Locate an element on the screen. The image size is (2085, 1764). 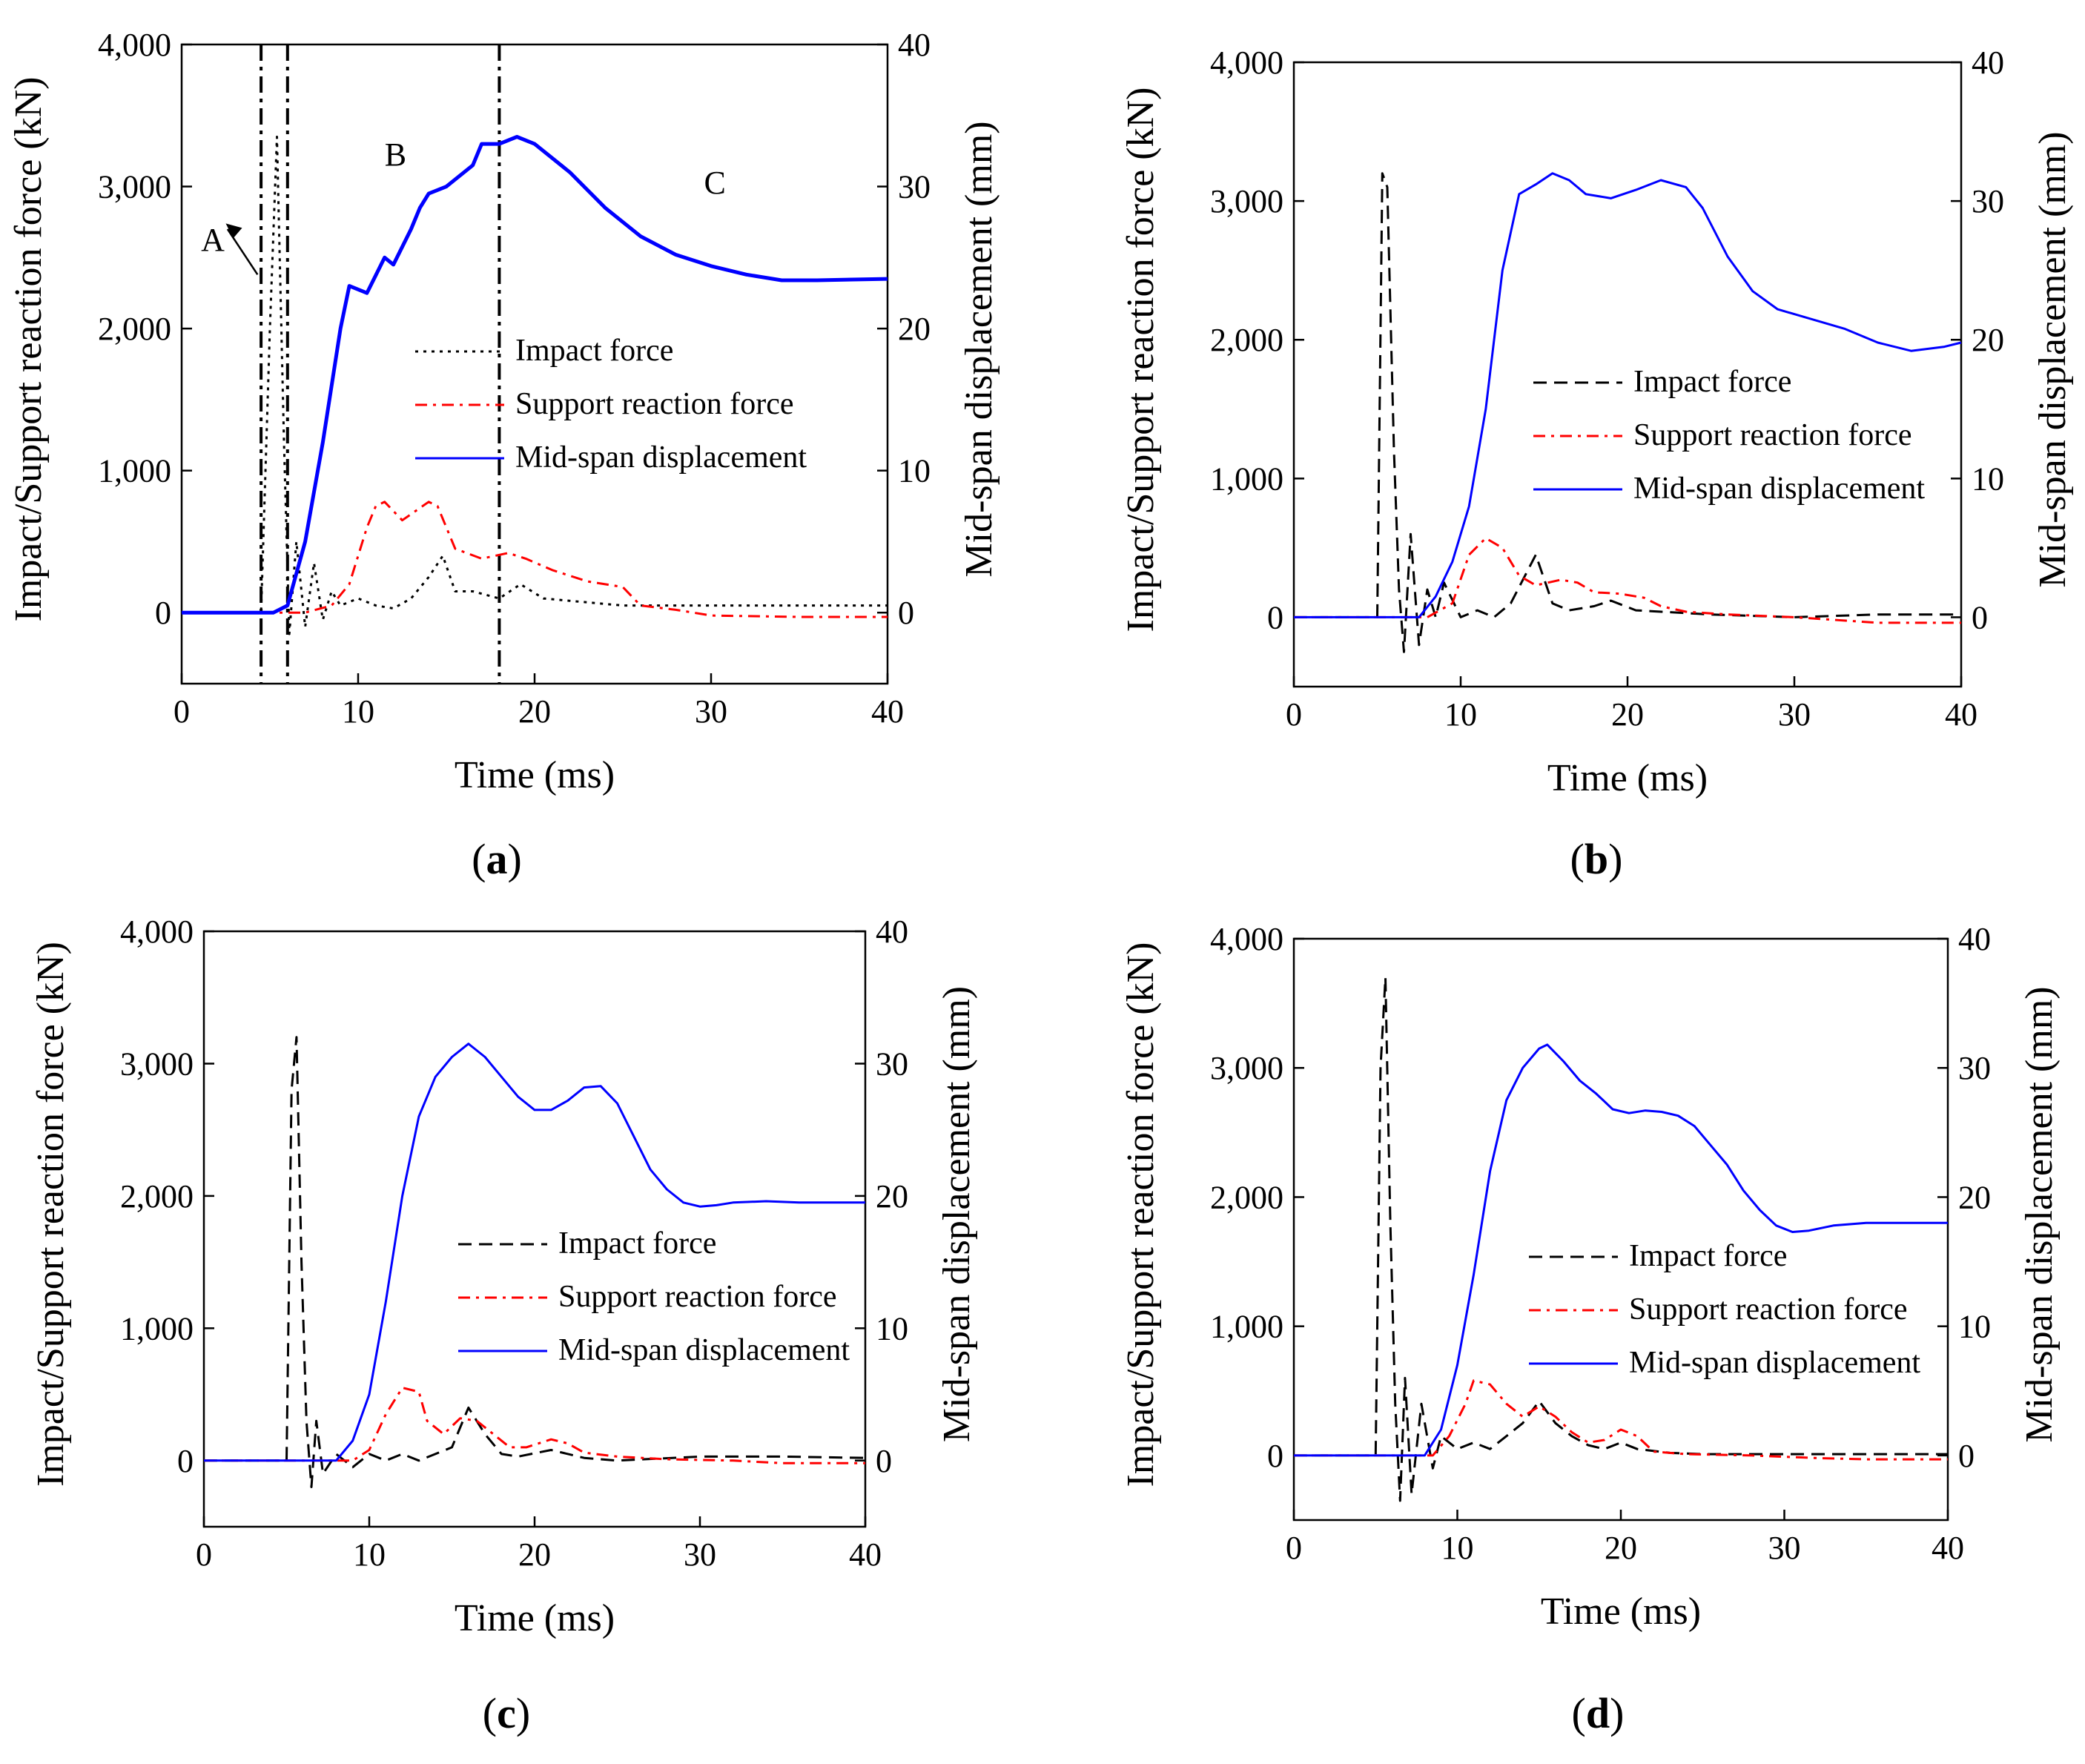
panel-d-x-tick-label: 40 is located at coordinates (1948, 1548).